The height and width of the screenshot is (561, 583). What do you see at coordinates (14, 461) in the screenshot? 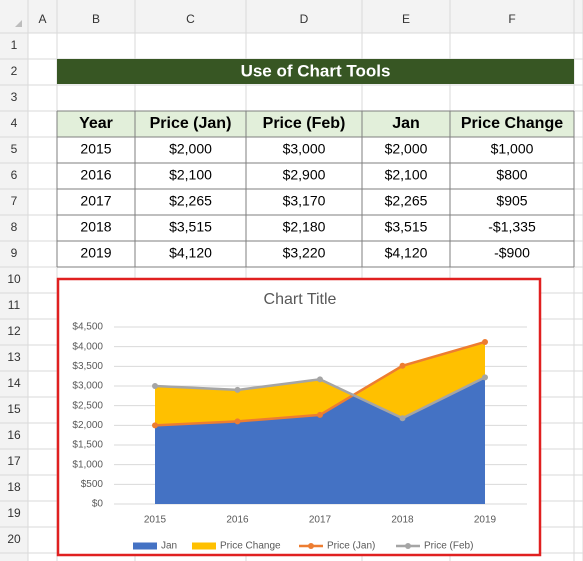
I see `row-header: 17` at bounding box center [14, 461].